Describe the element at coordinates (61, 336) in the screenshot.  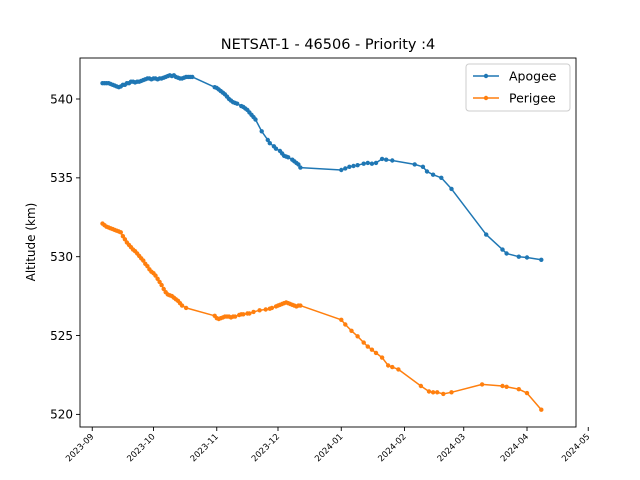
I see `y-tick-label: 525` at that location.